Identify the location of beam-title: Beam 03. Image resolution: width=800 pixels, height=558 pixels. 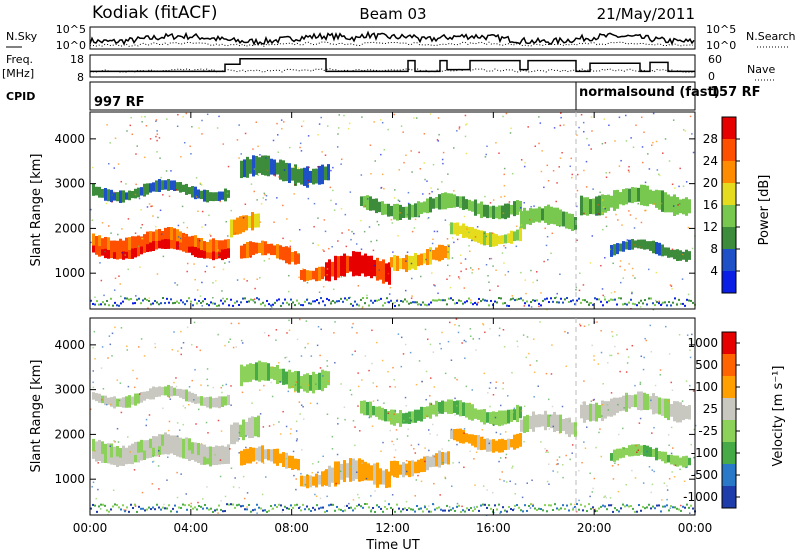
(392, 14).